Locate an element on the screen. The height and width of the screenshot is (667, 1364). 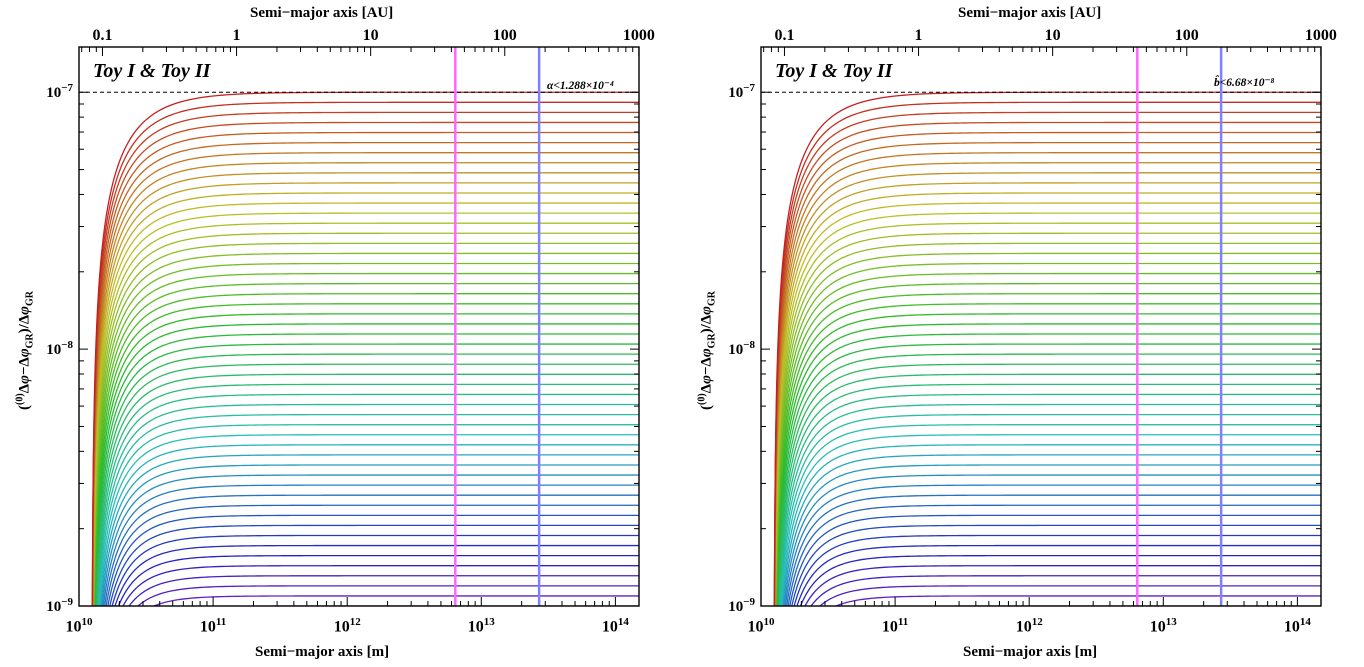
bound-annotation: b̂<6.68×10⁻⁸ is located at coordinates (1244, 83).